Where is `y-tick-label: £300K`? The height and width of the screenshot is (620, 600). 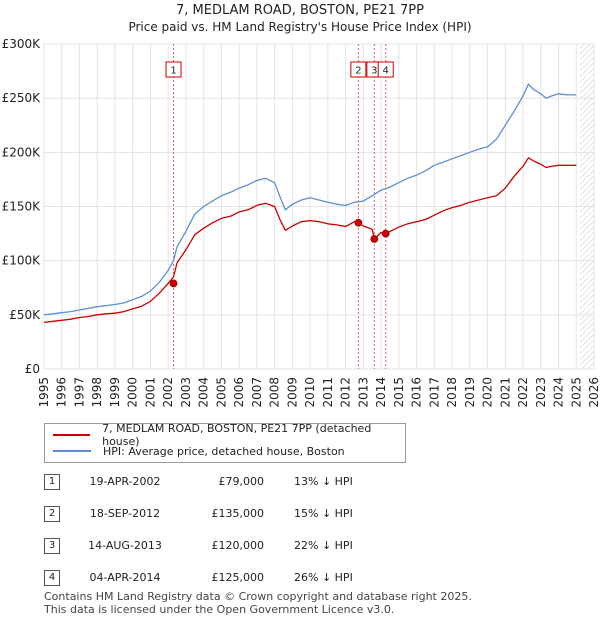 y-tick-label: £300K is located at coordinates (22, 44).